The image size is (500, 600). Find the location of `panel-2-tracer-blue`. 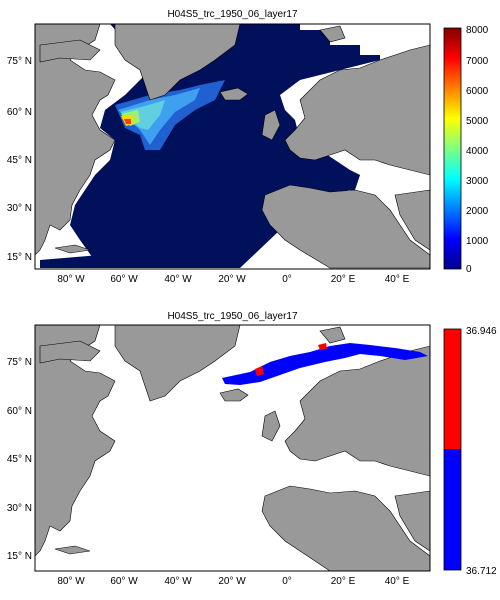

panel-2-tracer-blue is located at coordinates (325, 364).